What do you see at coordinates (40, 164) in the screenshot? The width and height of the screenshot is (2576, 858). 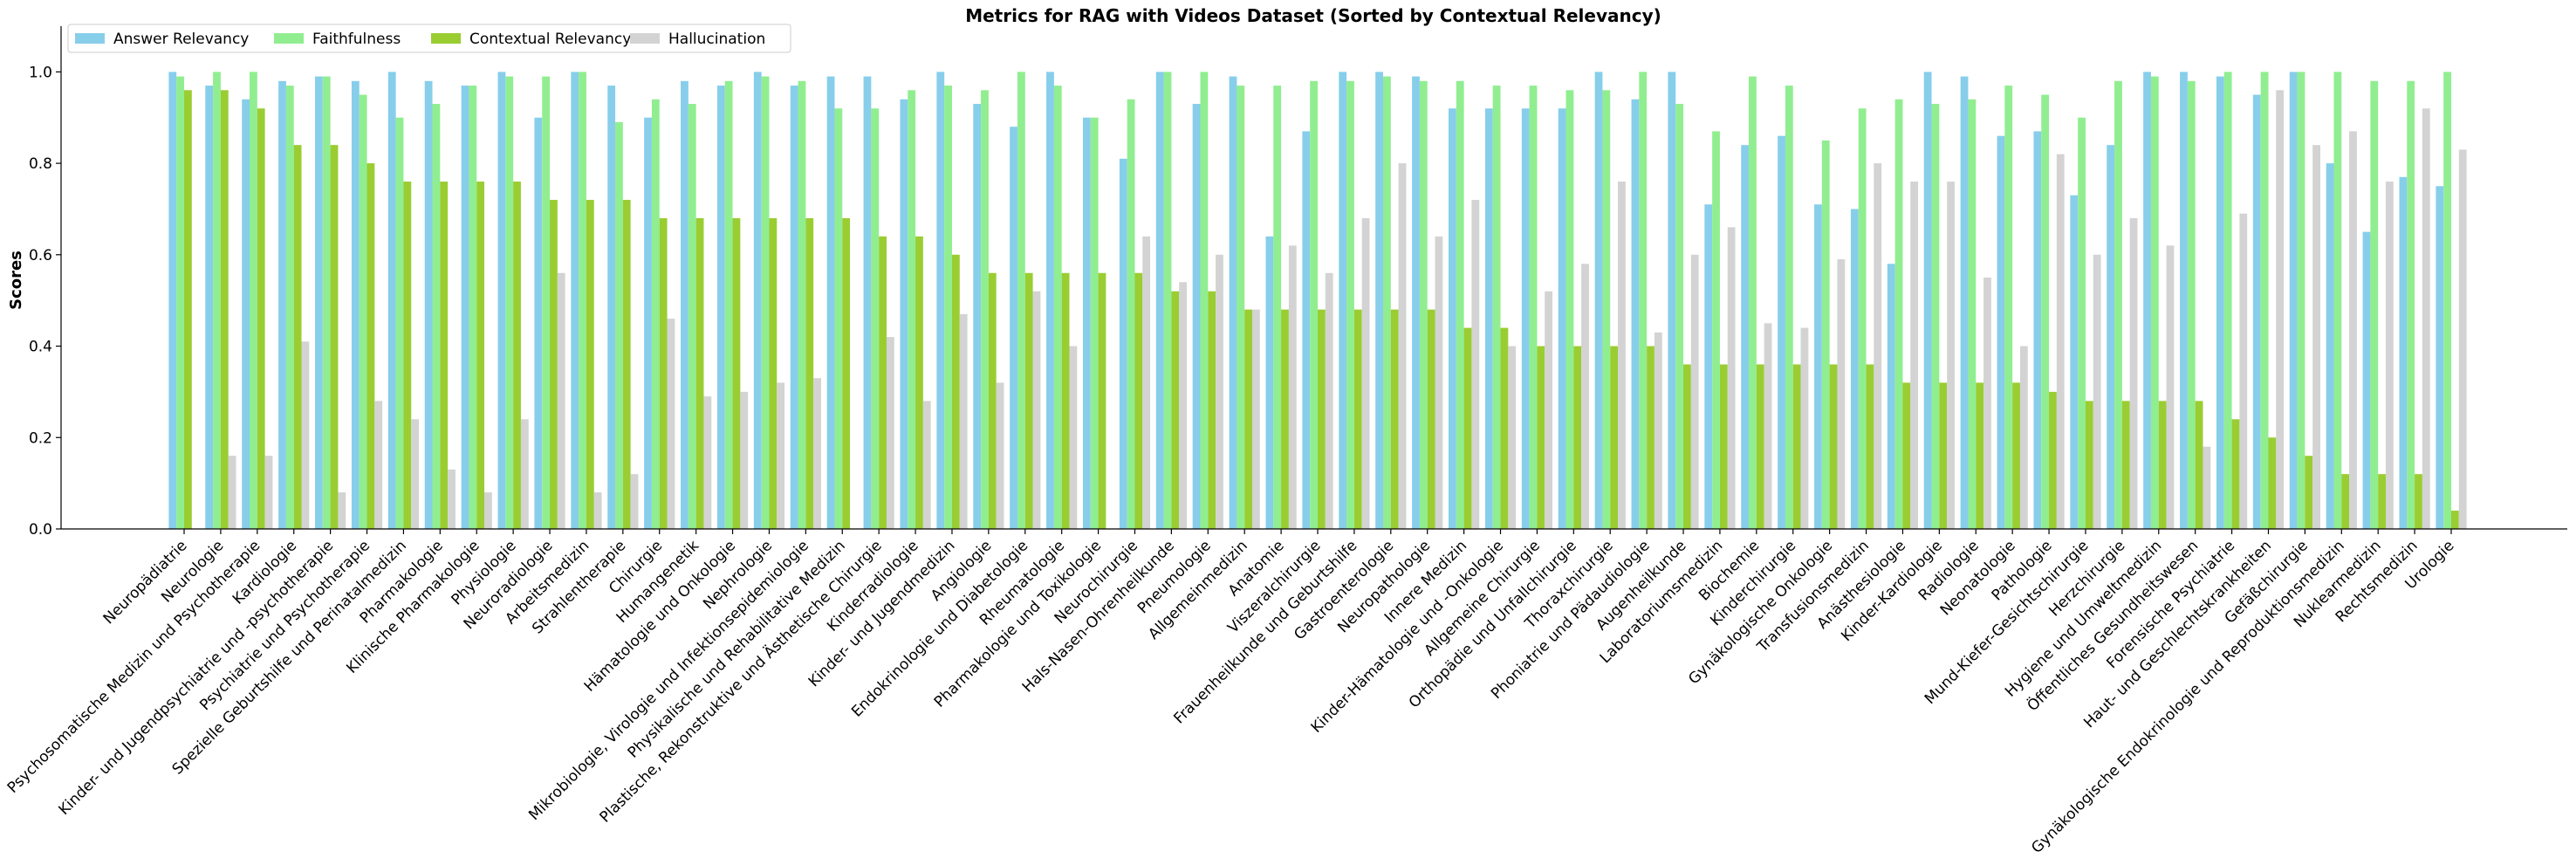 I see `y-tick-label: 0.8` at bounding box center [40, 164].